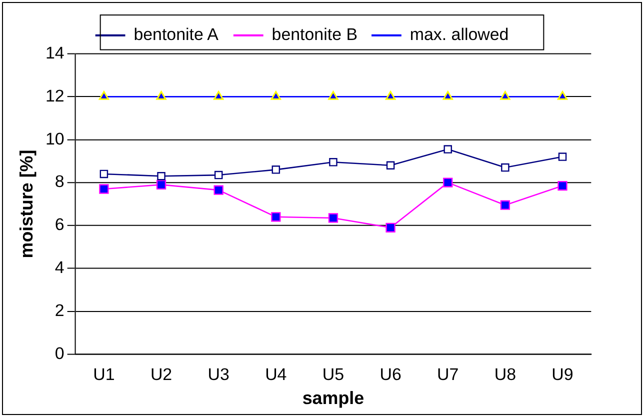 The height and width of the screenshot is (417, 644). Describe the element at coordinates (104, 374) in the screenshot. I see `x-tick-label: U1` at that location.